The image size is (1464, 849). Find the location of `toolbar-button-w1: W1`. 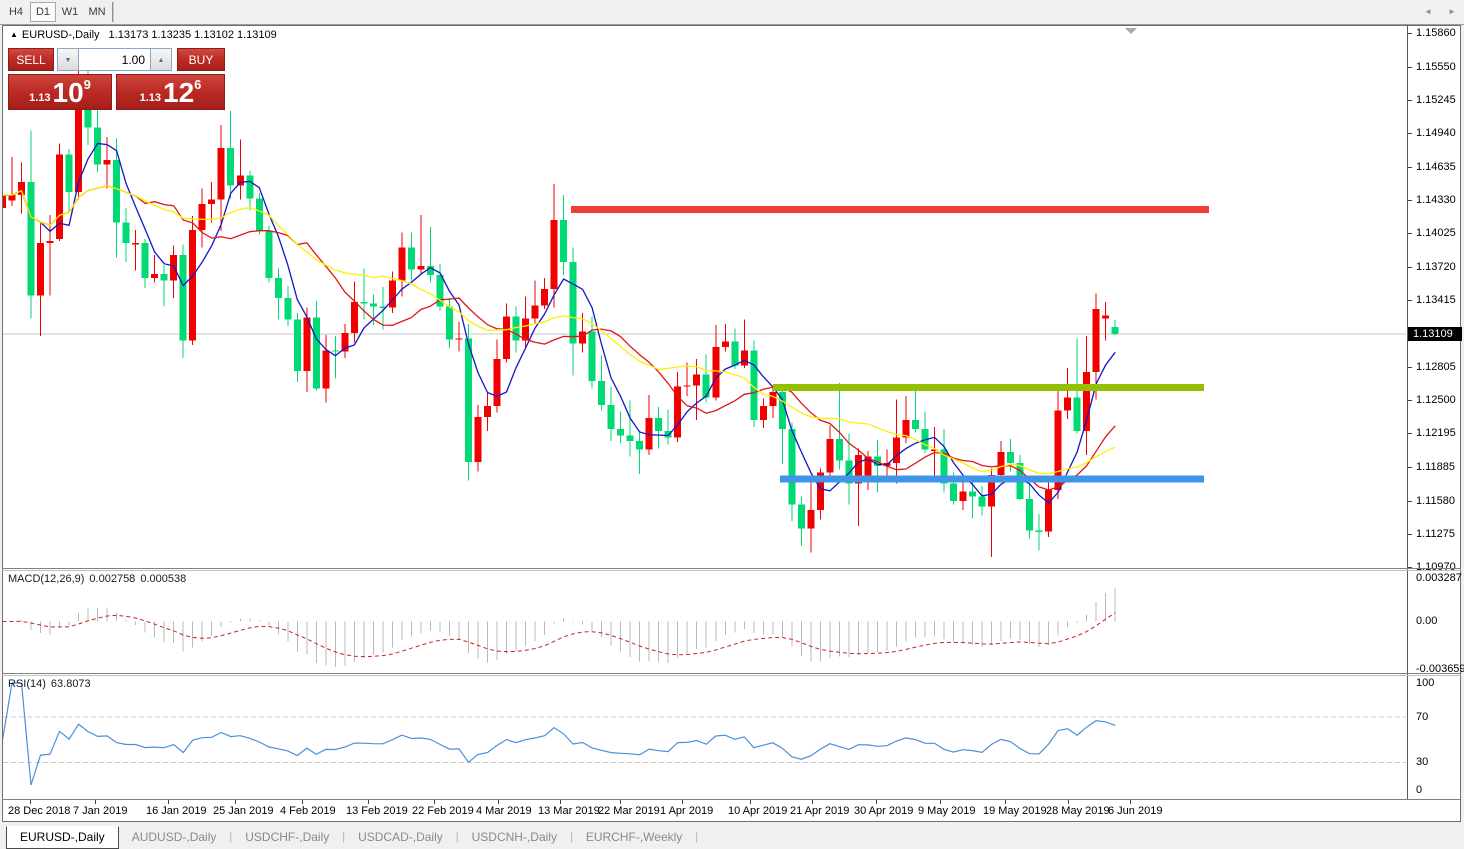

toolbar-button-w1: W1 is located at coordinates (70, 12).